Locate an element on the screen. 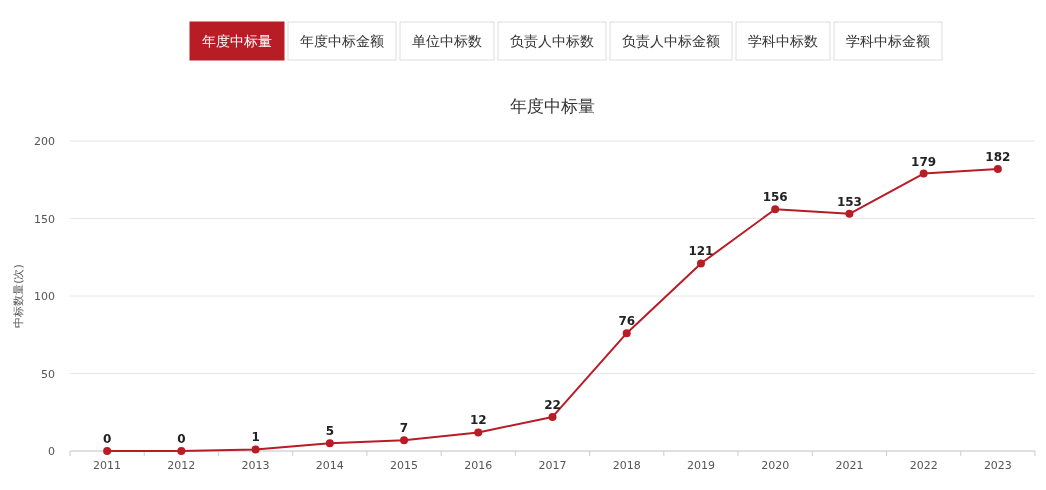  x-tick-label: 2023 is located at coordinates (997, 465).